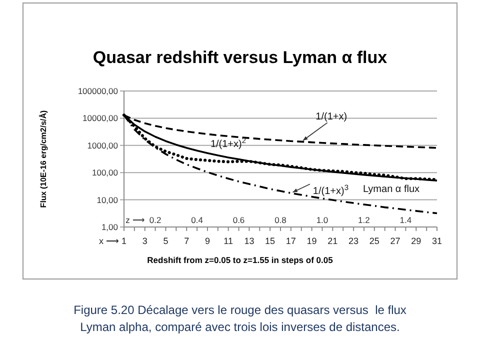 The height and width of the screenshot is (360, 480). What do you see at coordinates (187, 241) in the screenshot?
I see `x-tick-label: 7` at bounding box center [187, 241].